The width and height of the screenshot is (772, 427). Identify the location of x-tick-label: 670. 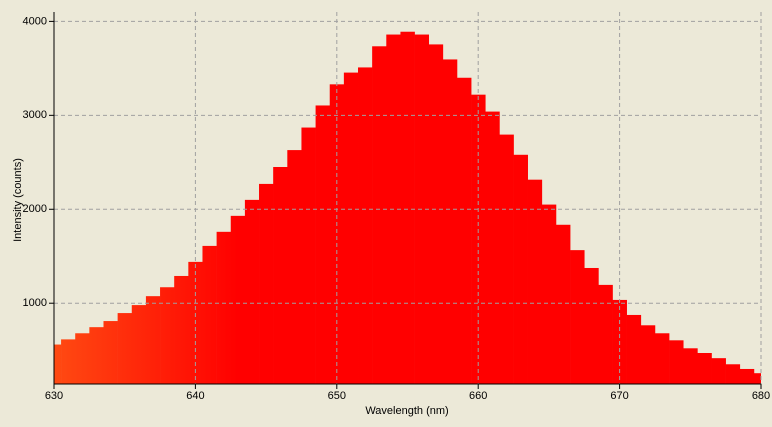
(619, 396).